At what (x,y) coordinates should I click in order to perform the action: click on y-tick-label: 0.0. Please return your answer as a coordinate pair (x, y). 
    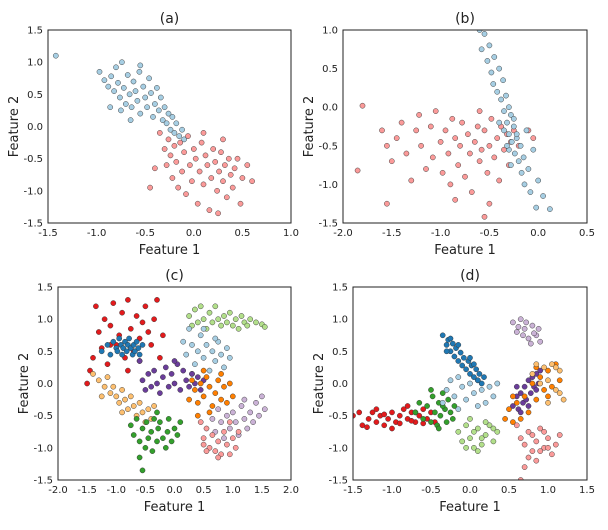
    Looking at the image, I should click on (35, 127).